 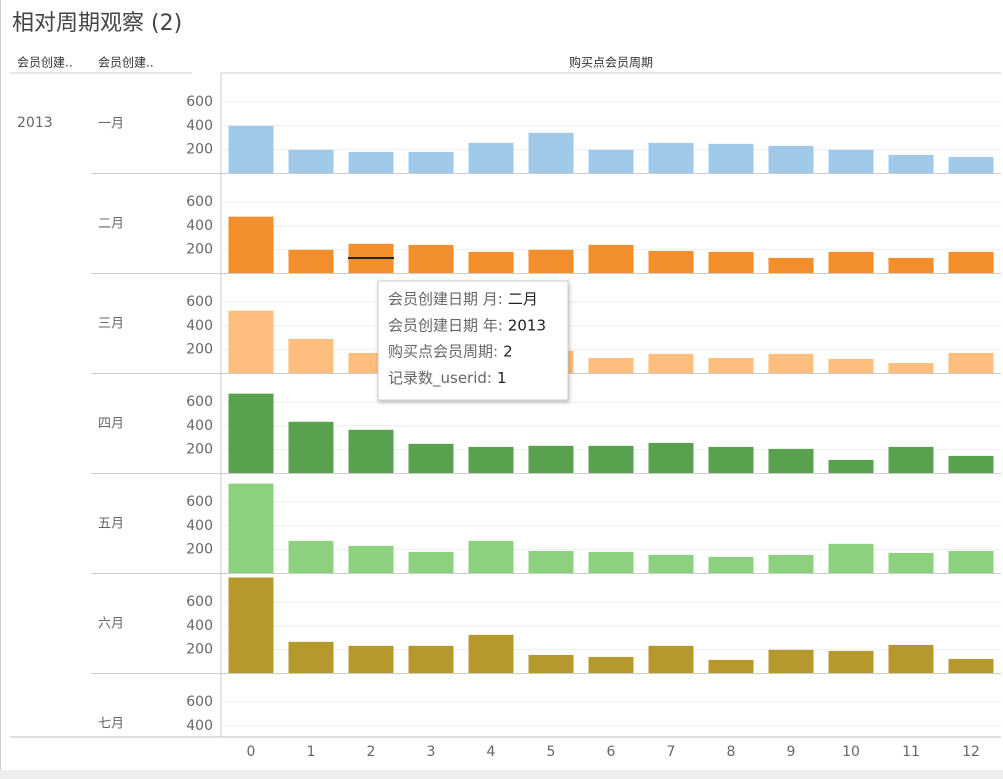 What do you see at coordinates (671, 752) in the screenshot?
I see `x-tick-label: 7` at bounding box center [671, 752].